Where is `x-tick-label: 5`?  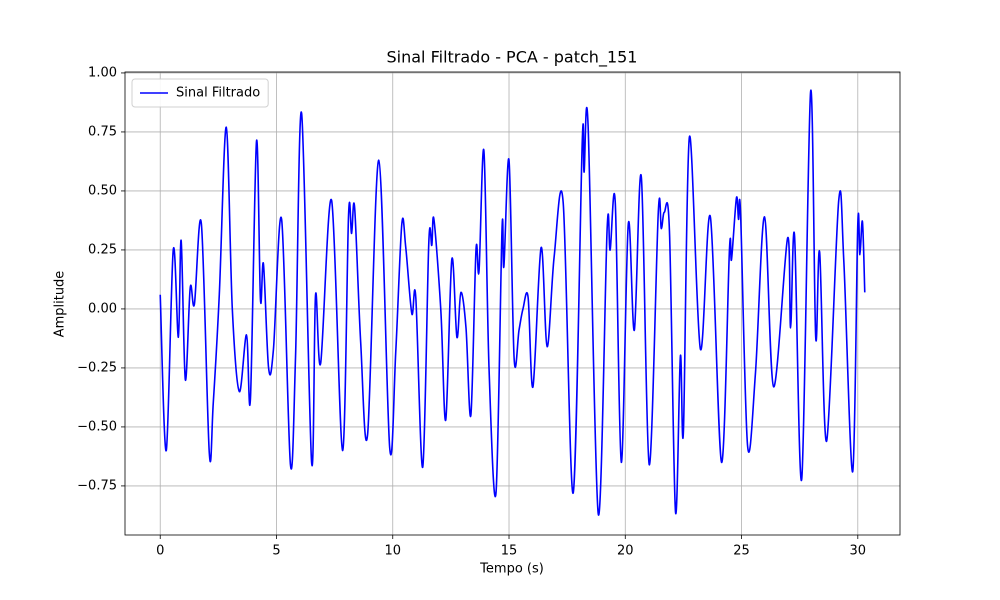
x-tick-label: 5 is located at coordinates (276, 551).